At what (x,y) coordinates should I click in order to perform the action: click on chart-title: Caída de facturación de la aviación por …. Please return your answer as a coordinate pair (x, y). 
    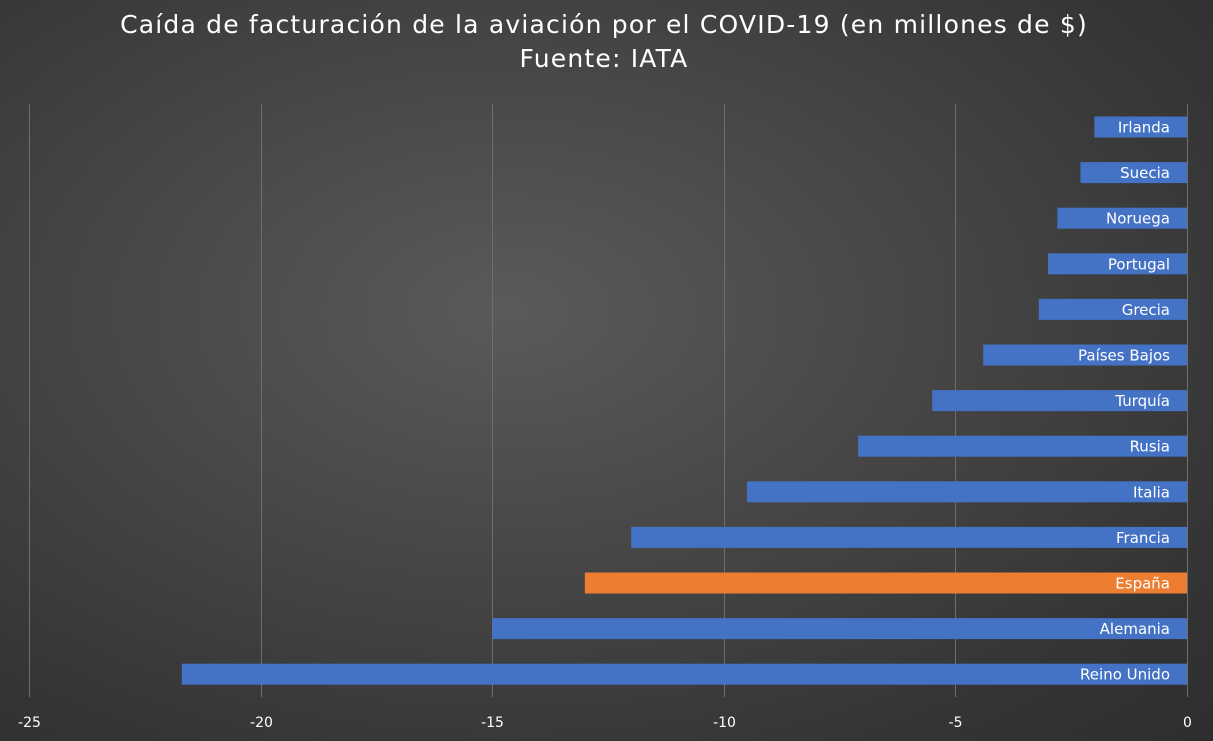
    Looking at the image, I should click on (604, 24).